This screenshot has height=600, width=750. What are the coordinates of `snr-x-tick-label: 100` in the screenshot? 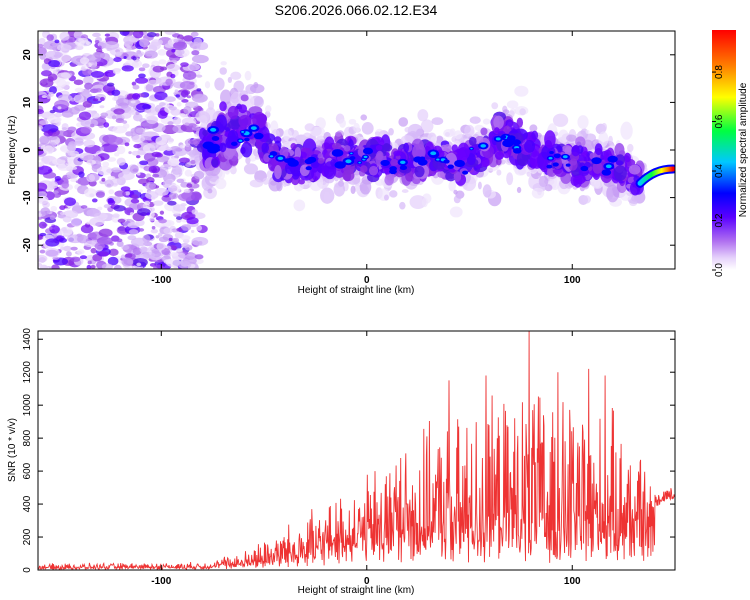 It's located at (572, 581).